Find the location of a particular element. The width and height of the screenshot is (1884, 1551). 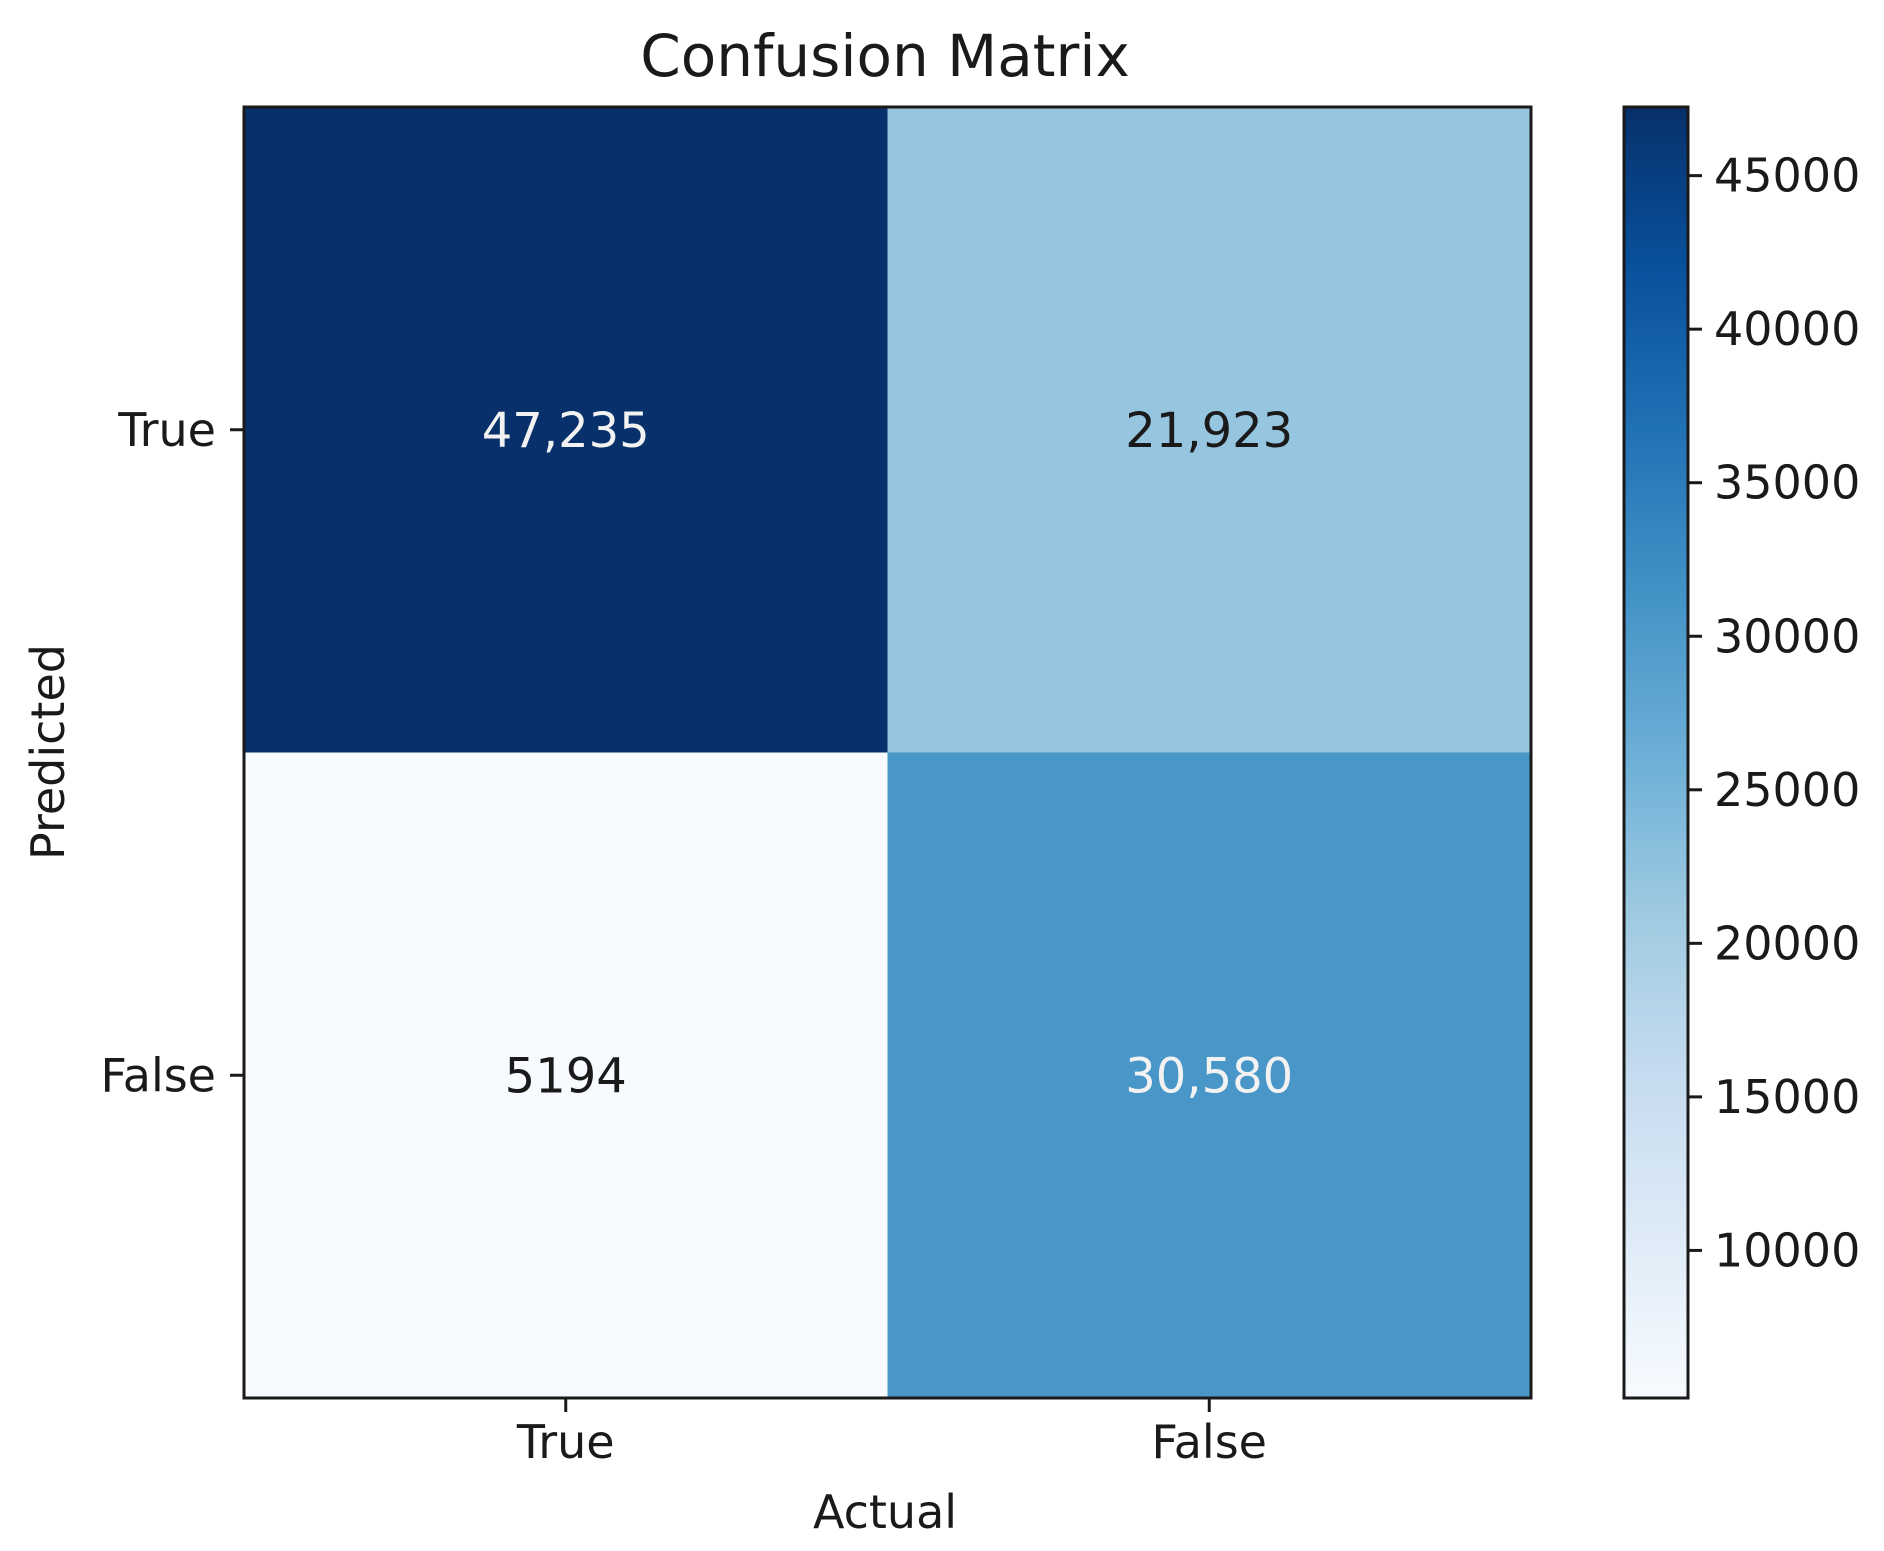

heatmap-cell-r1-c0 is located at coordinates (566, 1075).